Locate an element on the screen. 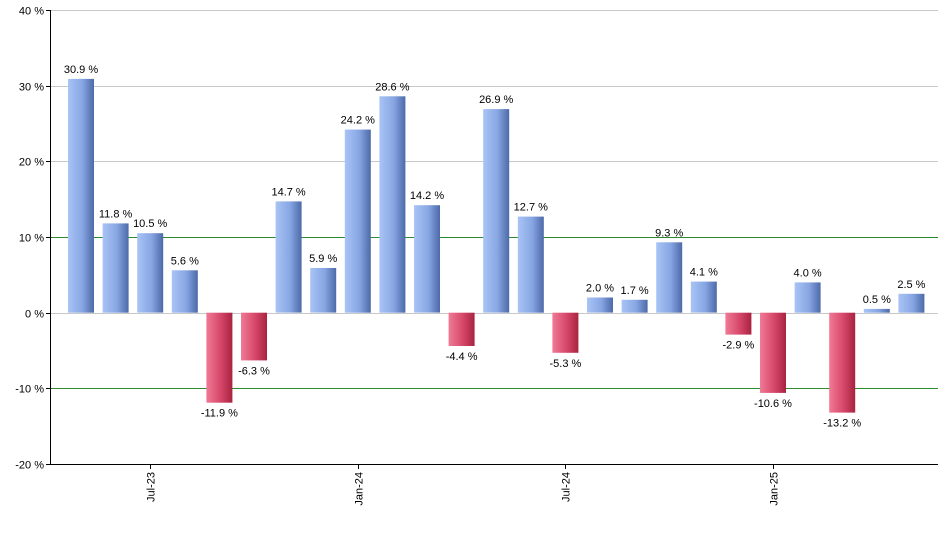 Image resolution: width=940 pixels, height=550 pixels. data-label: 24.2 % is located at coordinates (358, 121).